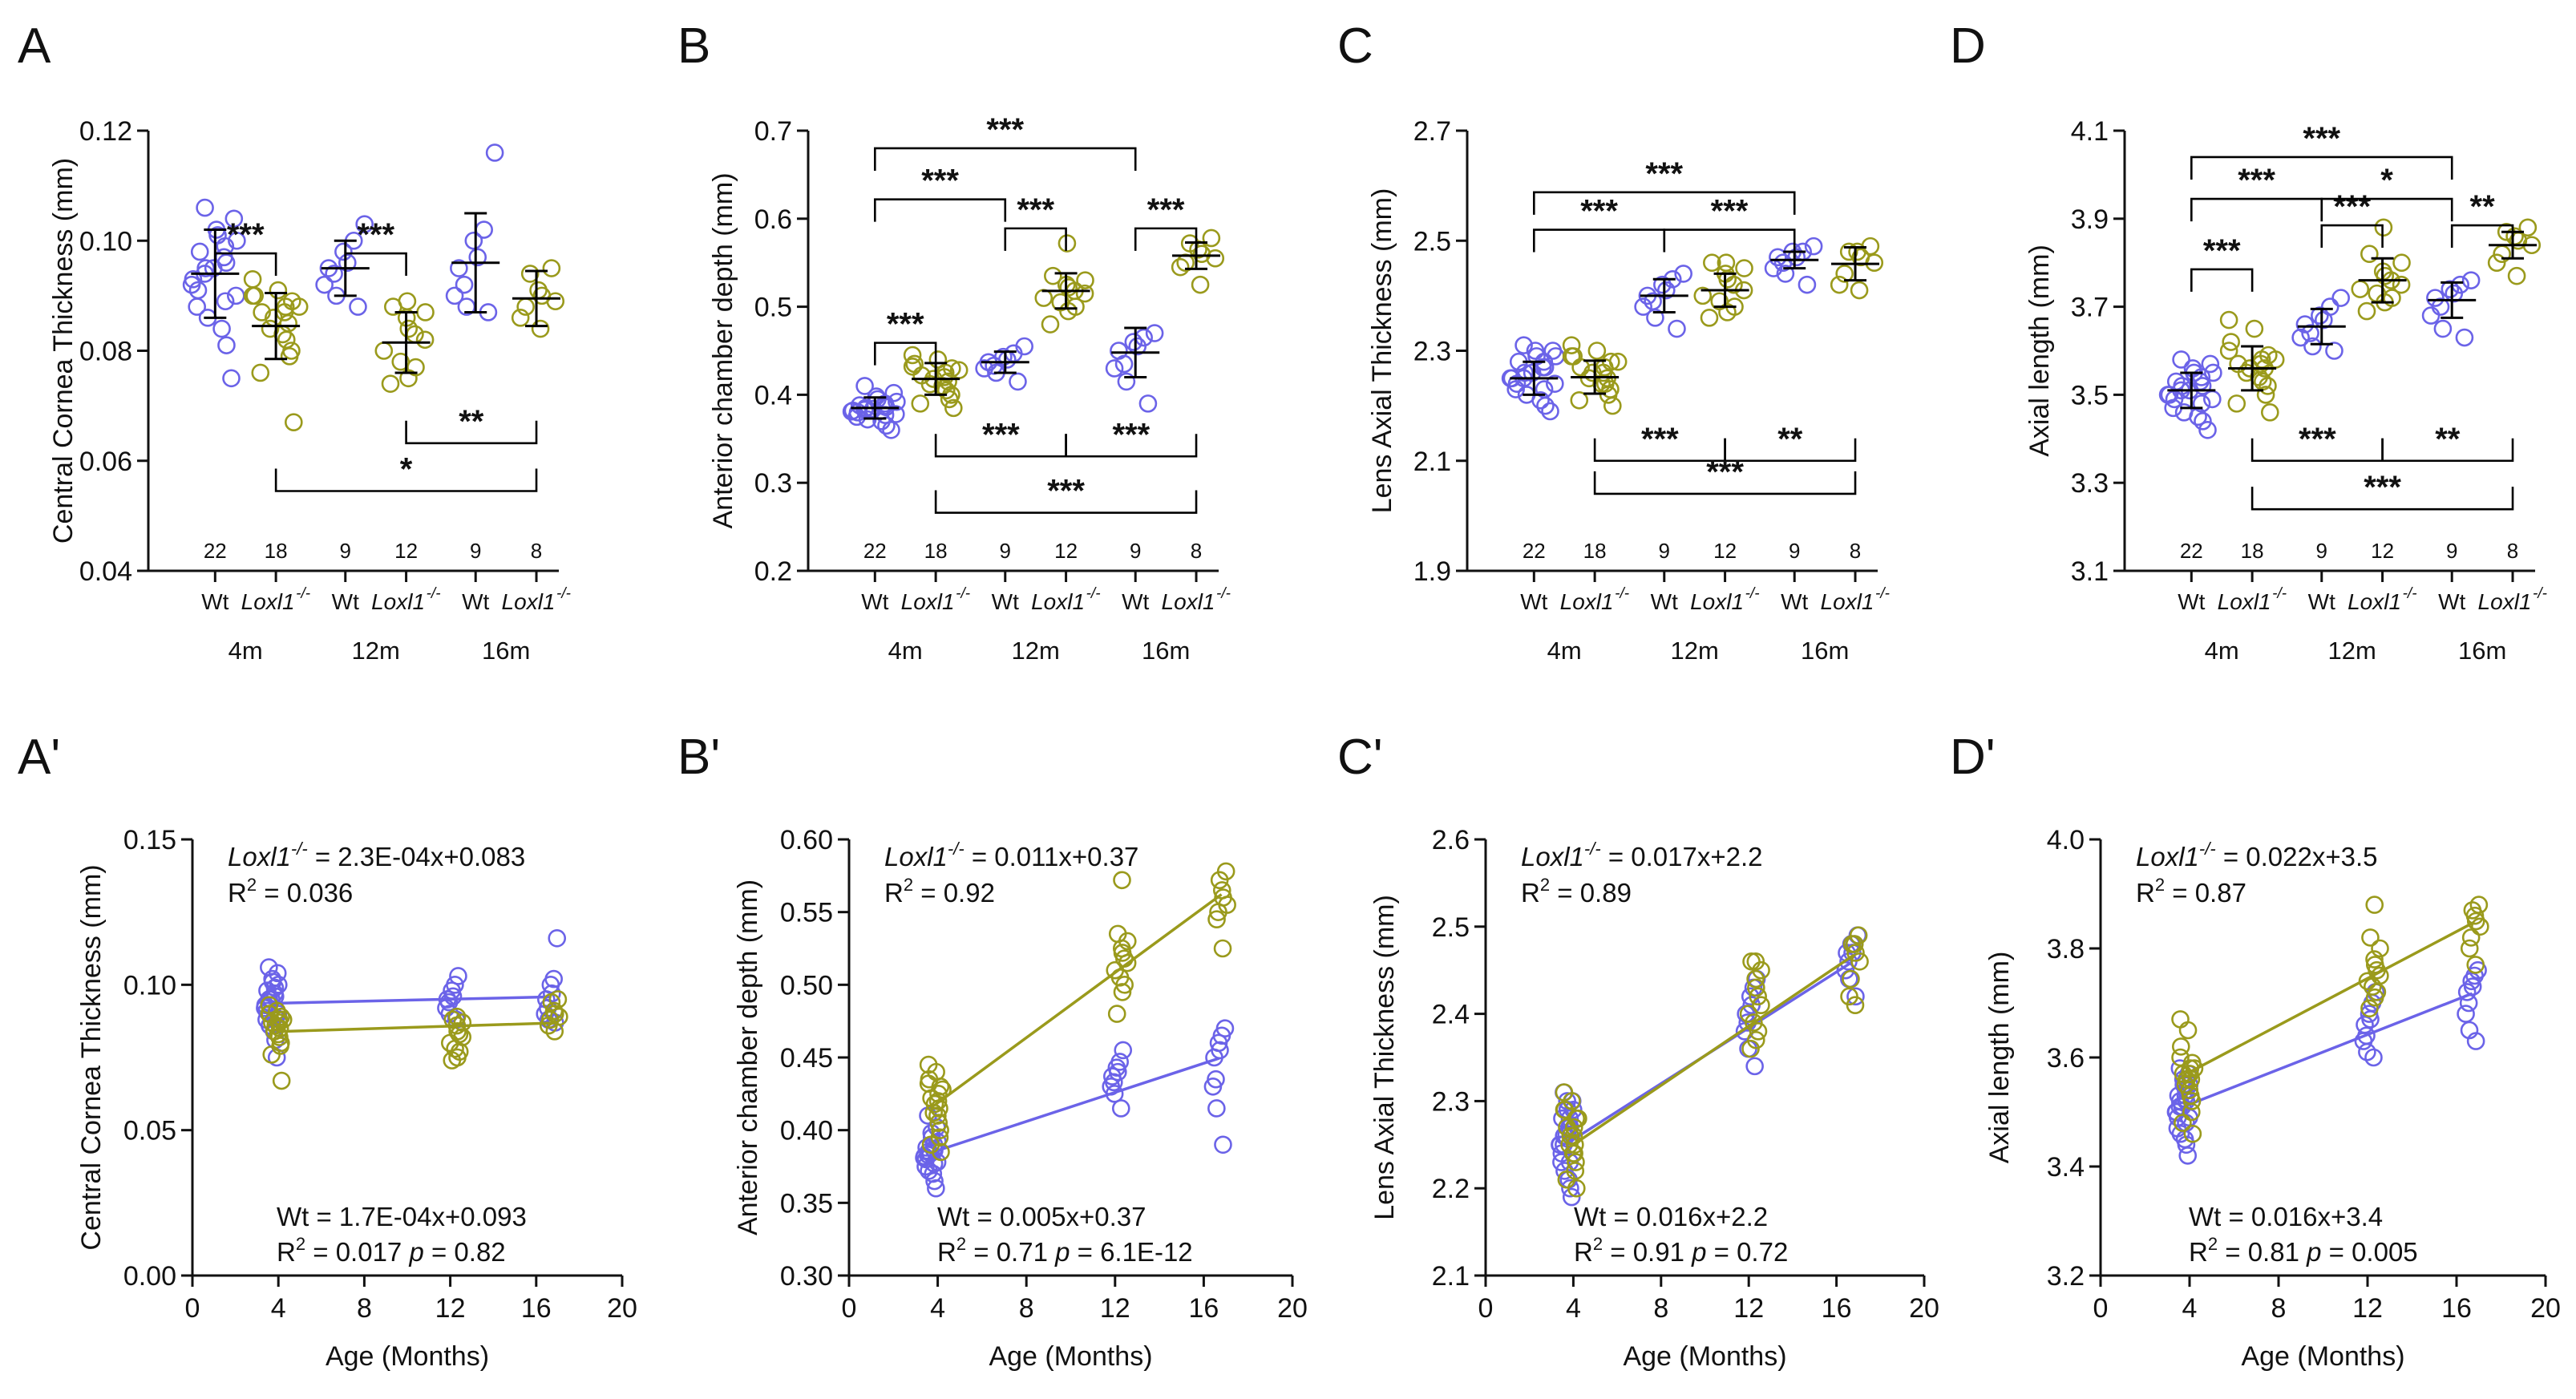 This screenshot has height=1399, width=2576. I want to click on y-tick-label: 4.0, so click(2066, 840).